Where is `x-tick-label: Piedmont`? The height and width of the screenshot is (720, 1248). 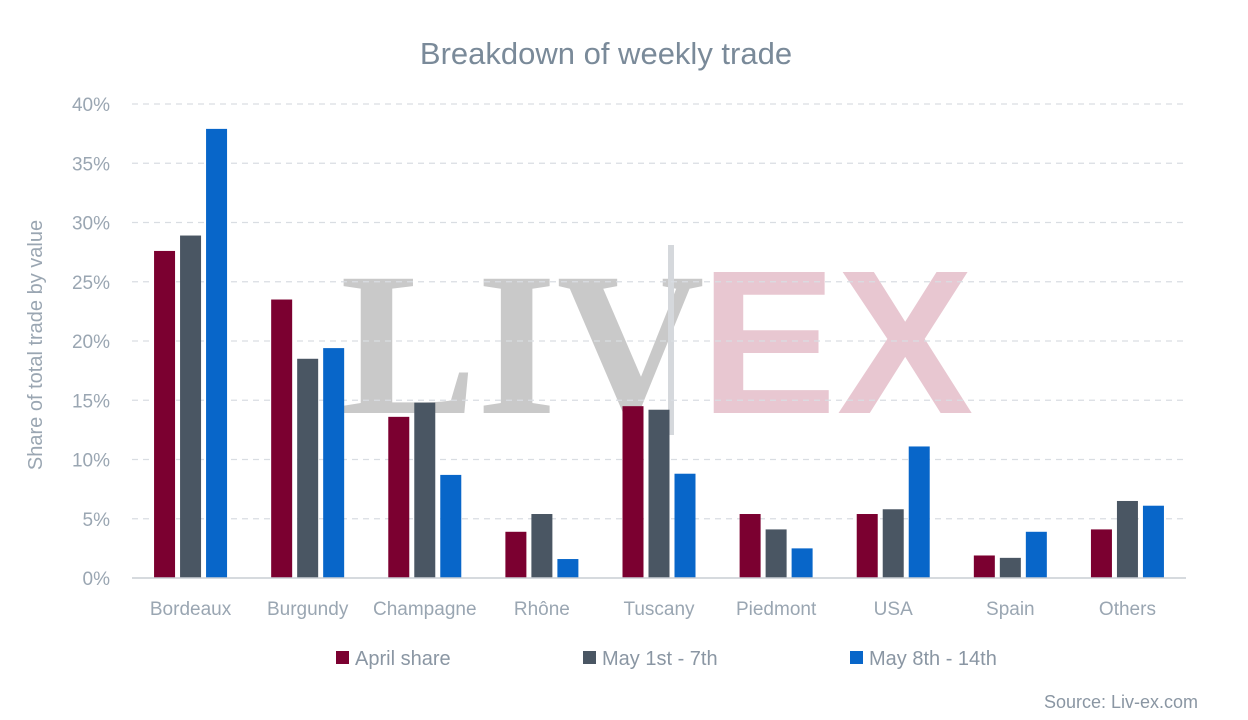
x-tick-label: Piedmont is located at coordinates (776, 609).